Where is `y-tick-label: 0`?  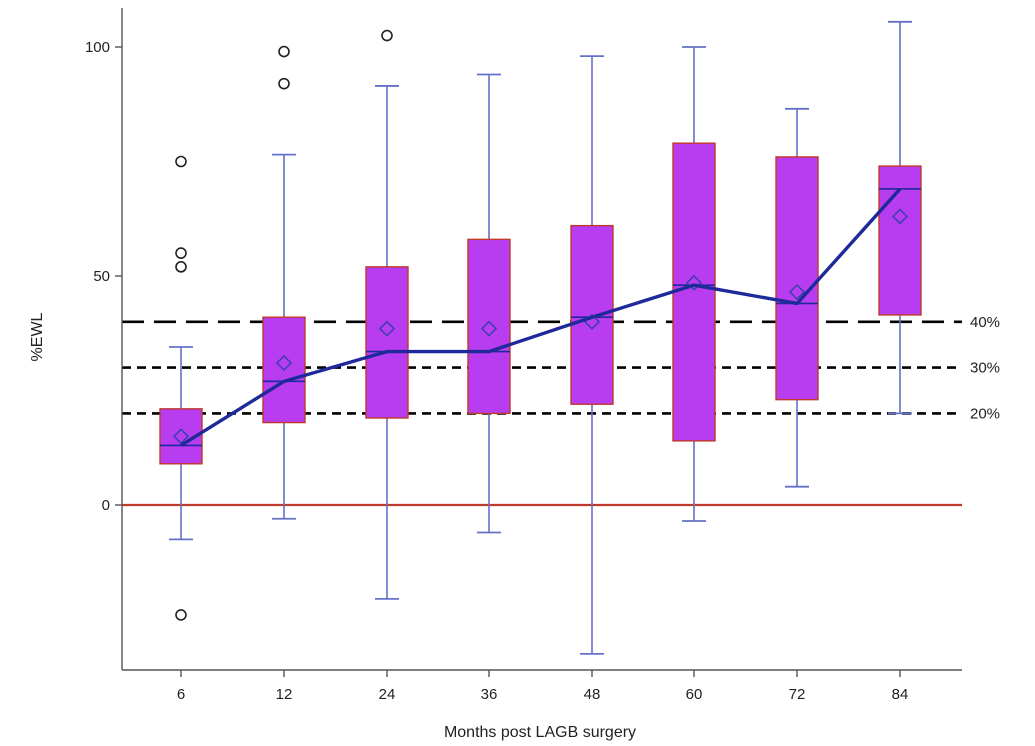 y-tick-label: 0 is located at coordinates (106, 505).